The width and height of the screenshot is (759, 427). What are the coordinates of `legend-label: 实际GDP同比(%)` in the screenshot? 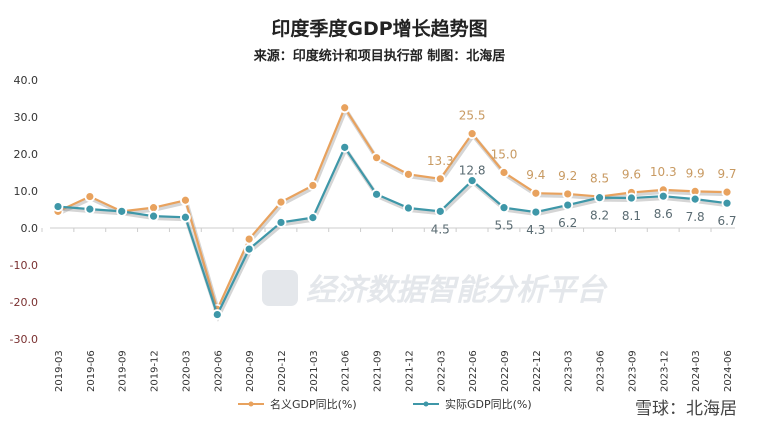 It's located at (488, 404).